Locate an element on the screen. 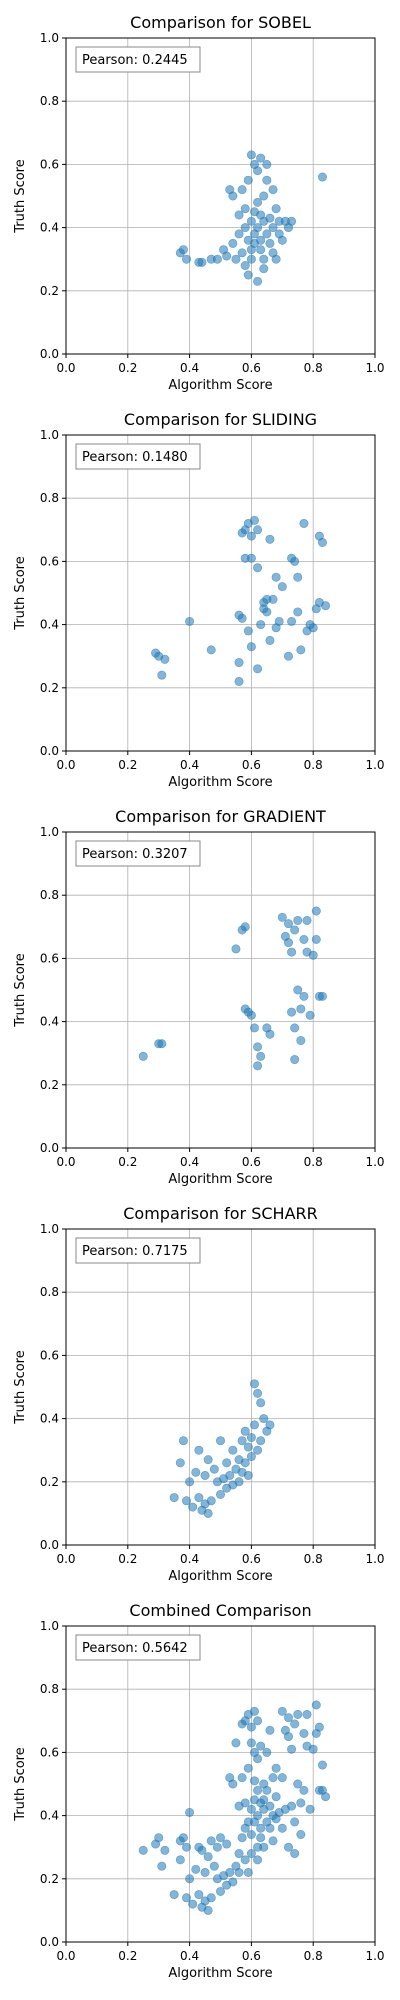  pearson-annotation: Pearson: 0.3207 is located at coordinates (135, 854).